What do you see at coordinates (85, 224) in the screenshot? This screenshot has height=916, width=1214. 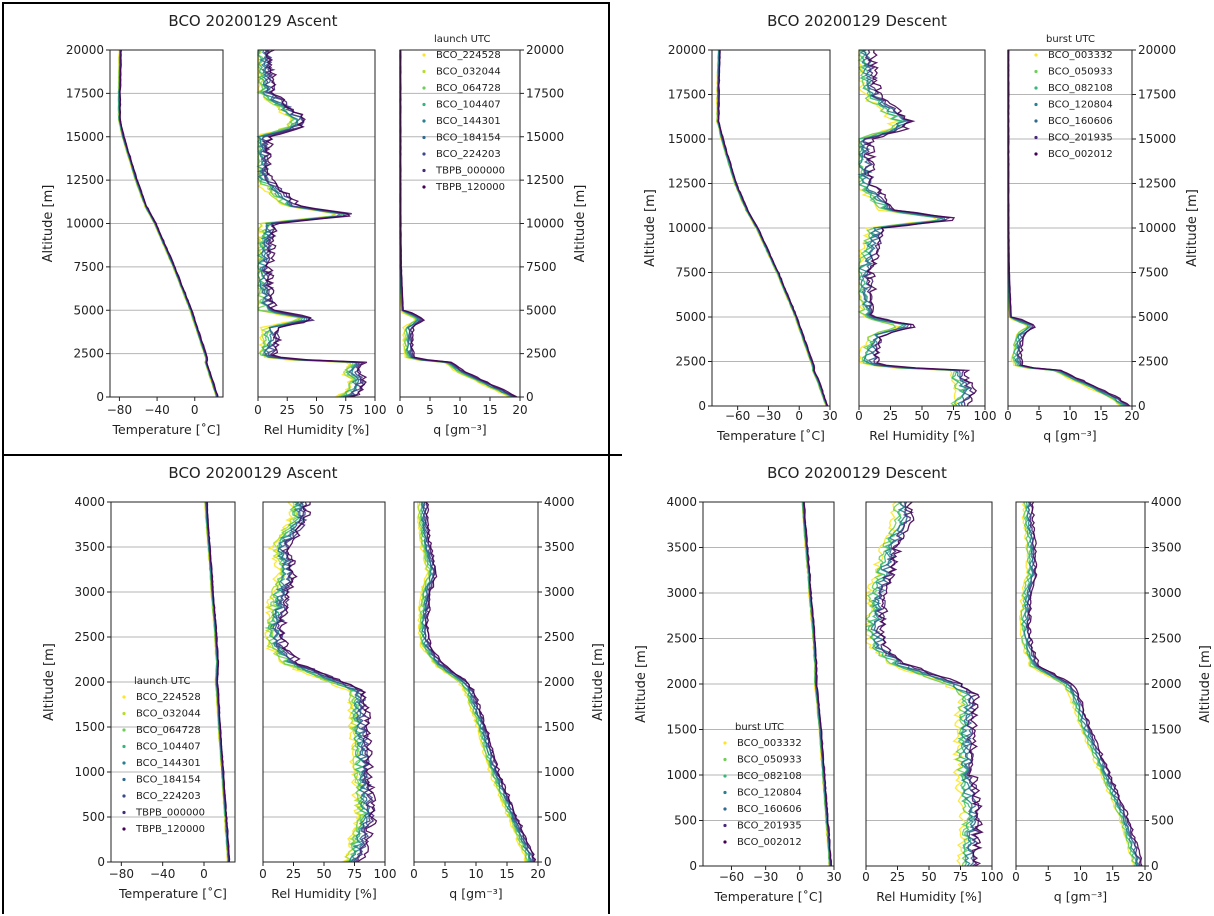 I see `y-tick-label-left: 10000` at bounding box center [85, 224].